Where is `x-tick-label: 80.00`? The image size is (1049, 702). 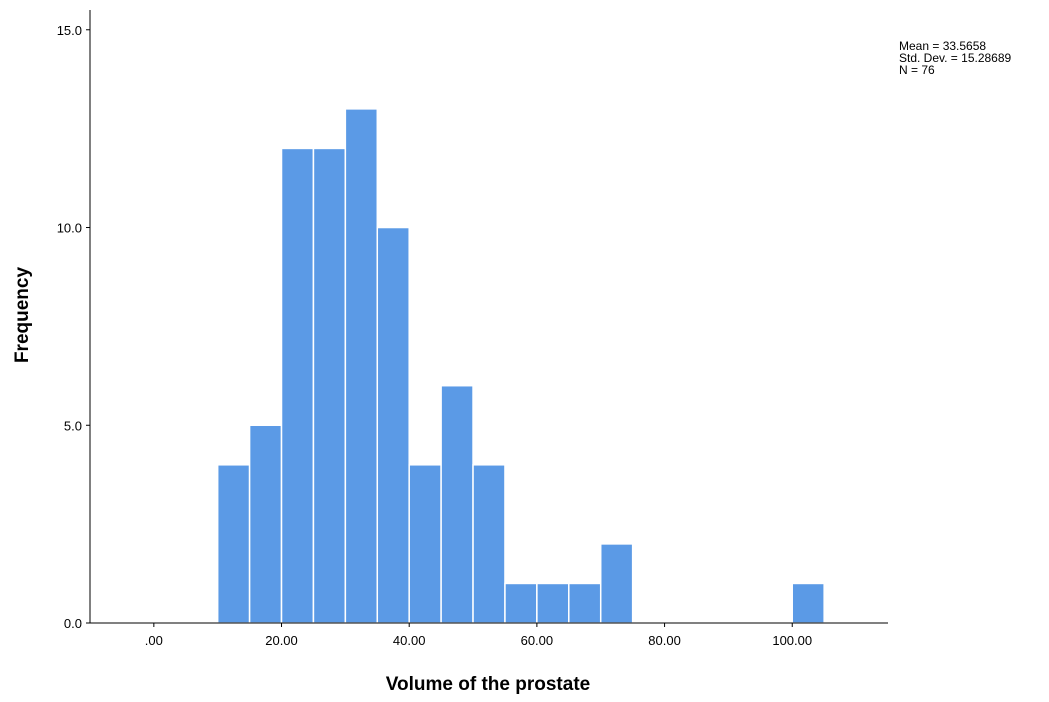
x-tick-label: 80.00 is located at coordinates (664, 640).